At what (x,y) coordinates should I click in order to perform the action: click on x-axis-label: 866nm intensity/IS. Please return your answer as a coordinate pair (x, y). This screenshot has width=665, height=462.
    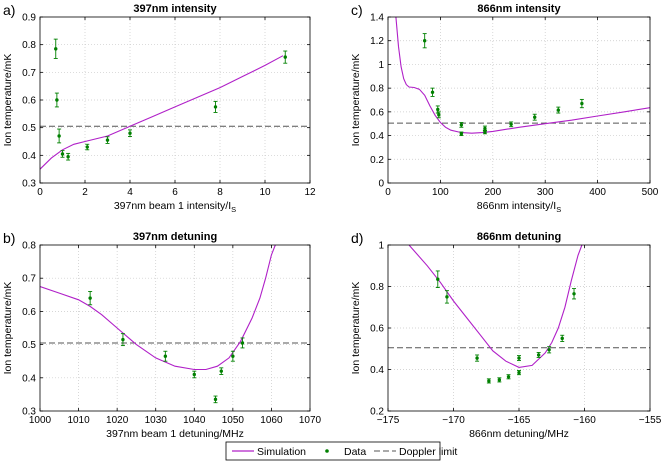
    Looking at the image, I should click on (519, 207).